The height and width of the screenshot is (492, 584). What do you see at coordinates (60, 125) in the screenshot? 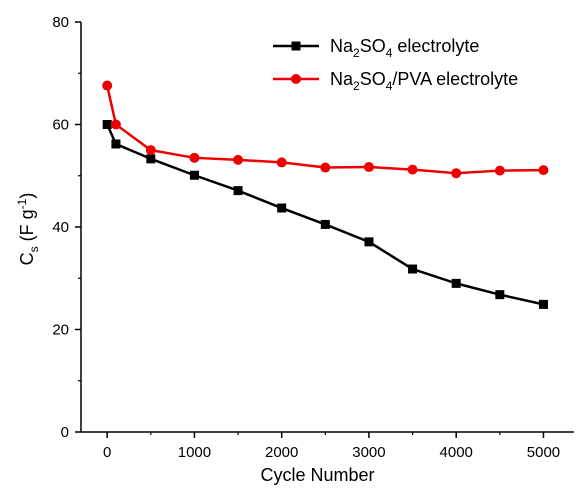
I see `y-tick-label-3: 60` at bounding box center [60, 125].